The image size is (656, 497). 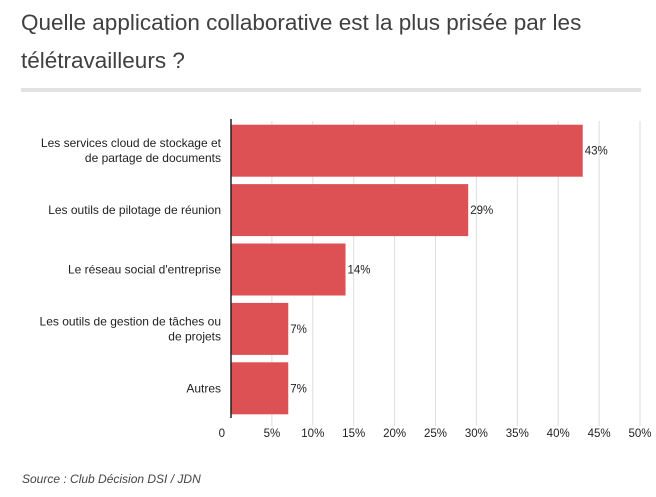 I want to click on category-label: Les outils de pilotage de réunion, so click(x=134, y=210).